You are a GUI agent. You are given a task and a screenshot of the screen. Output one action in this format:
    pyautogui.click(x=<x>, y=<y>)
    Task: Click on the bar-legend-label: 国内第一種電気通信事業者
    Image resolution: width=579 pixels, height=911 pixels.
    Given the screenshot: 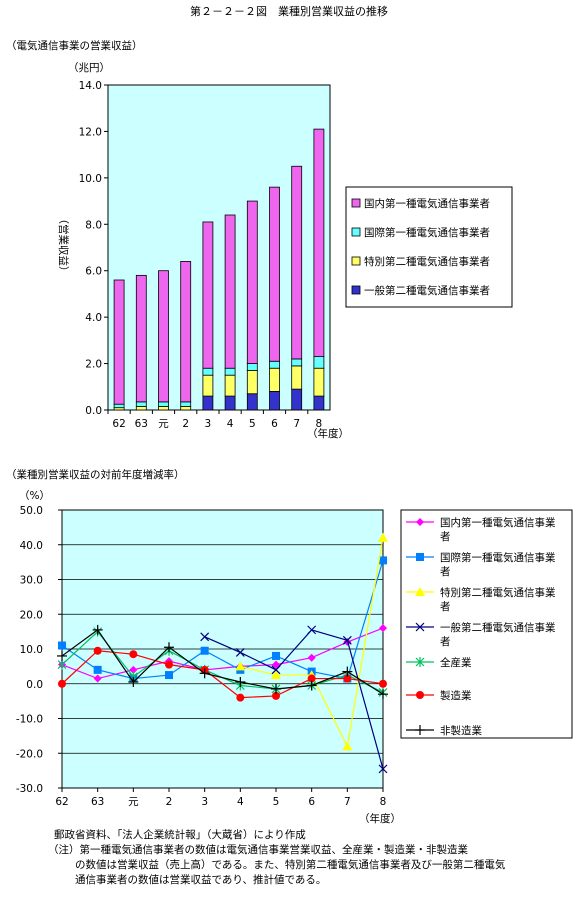 What is the action you would take?
    pyautogui.click(x=427, y=203)
    